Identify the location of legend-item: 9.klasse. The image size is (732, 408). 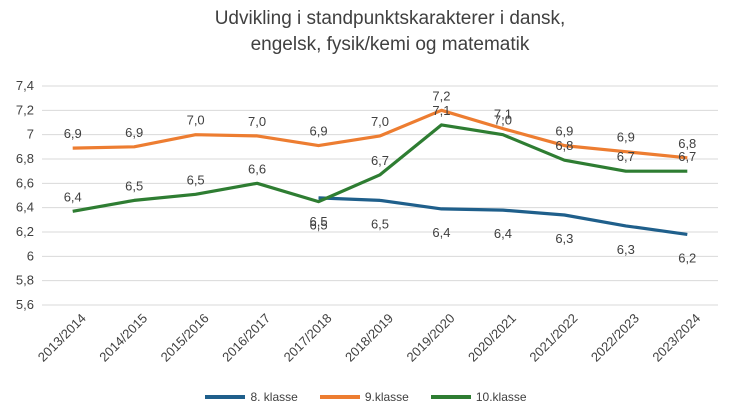
(364, 397).